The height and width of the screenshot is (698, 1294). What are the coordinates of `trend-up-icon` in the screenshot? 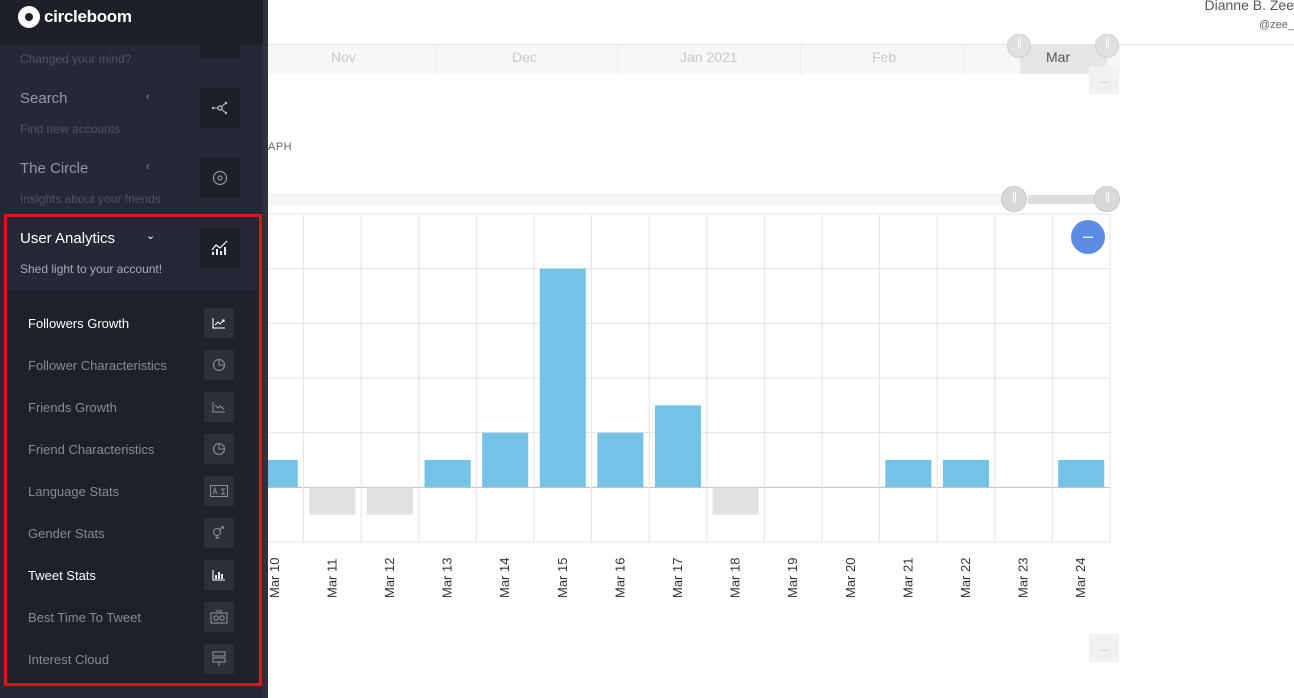 It's located at (219, 323).